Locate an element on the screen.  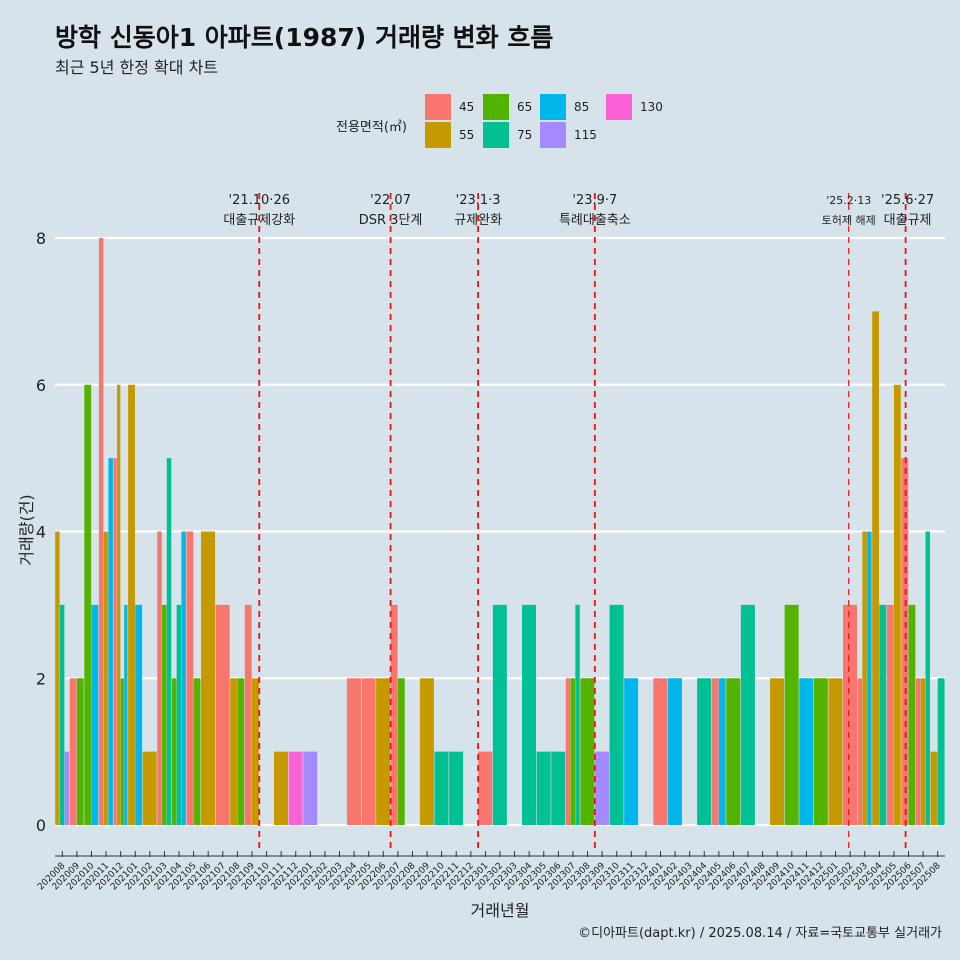
y-tick-label-6: 6 is located at coordinates (41, 385).